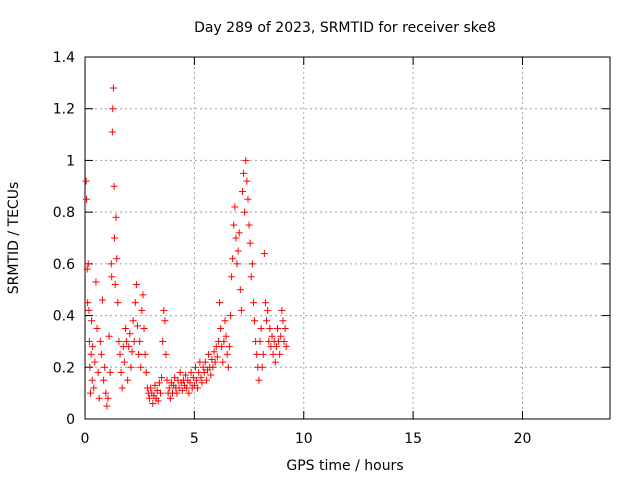 The height and width of the screenshot is (480, 640). Describe the element at coordinates (523, 439) in the screenshot. I see `x-tick-label: 20` at that location.